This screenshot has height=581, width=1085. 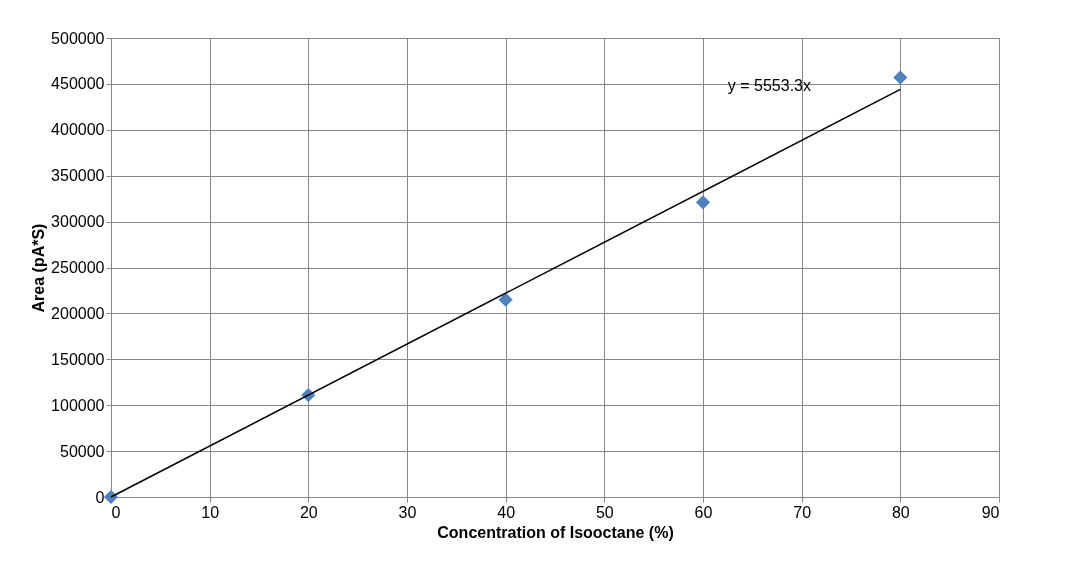 What do you see at coordinates (78, 405) in the screenshot?
I see `y-tick-label: 100000` at bounding box center [78, 405].